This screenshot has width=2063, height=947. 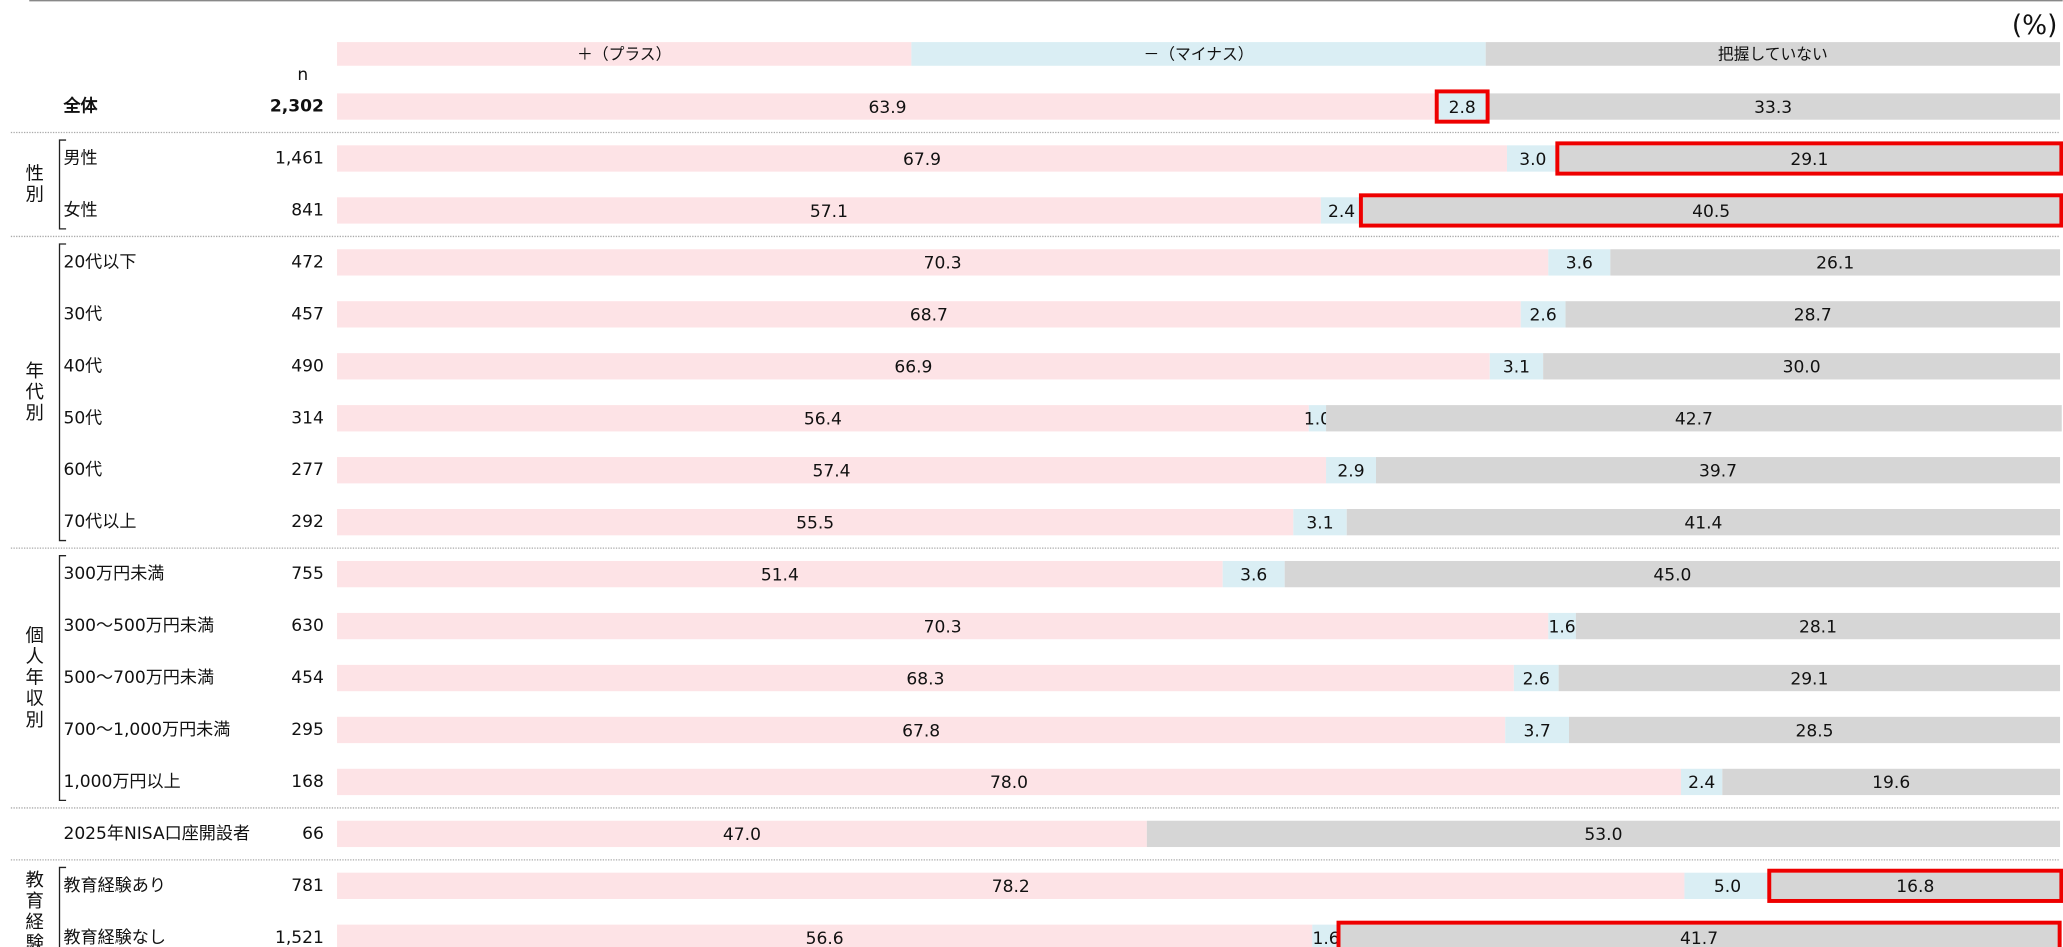 I want to click on n-value: 1,461, so click(x=299, y=158).